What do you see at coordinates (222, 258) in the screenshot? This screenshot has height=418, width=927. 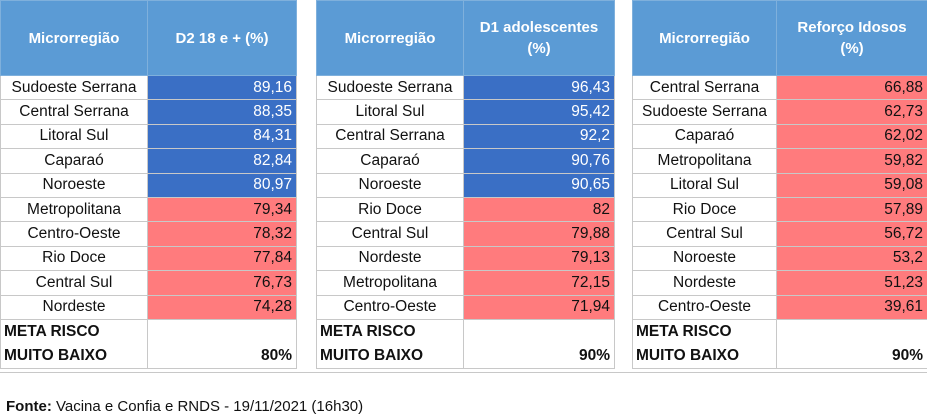 I see `coverage-value-cell: 77,84` at bounding box center [222, 258].